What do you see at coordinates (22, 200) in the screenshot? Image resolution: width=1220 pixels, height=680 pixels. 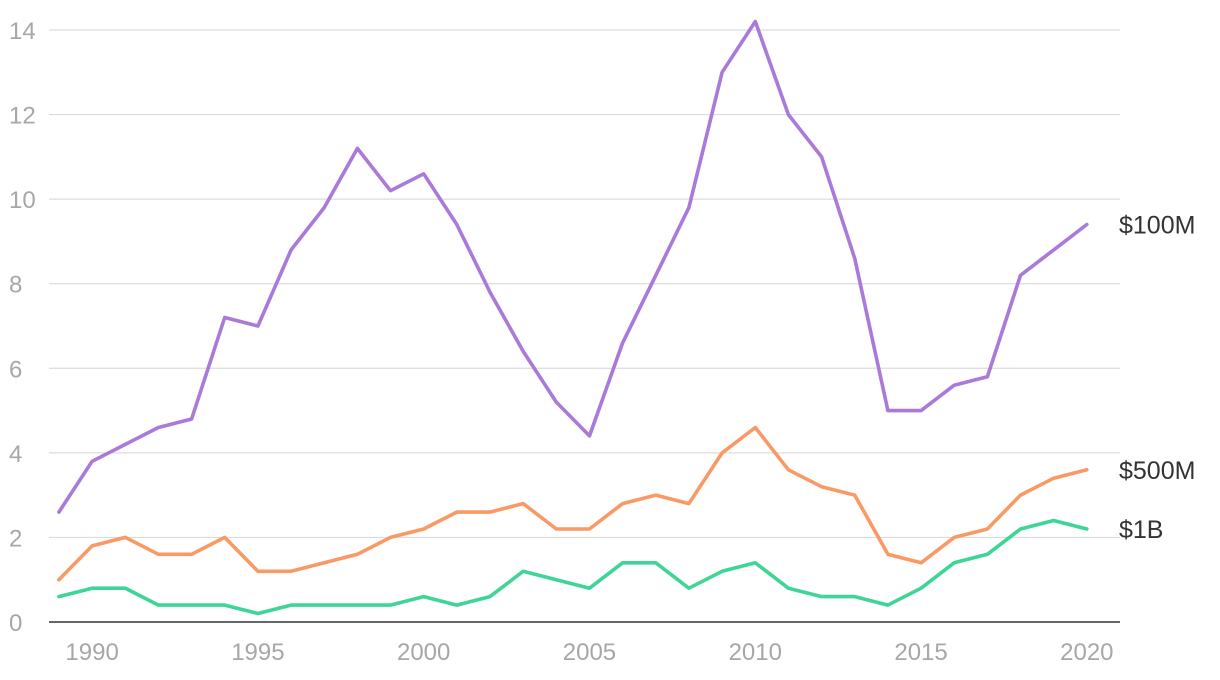 I see `y-tick-label: 10` at bounding box center [22, 200].